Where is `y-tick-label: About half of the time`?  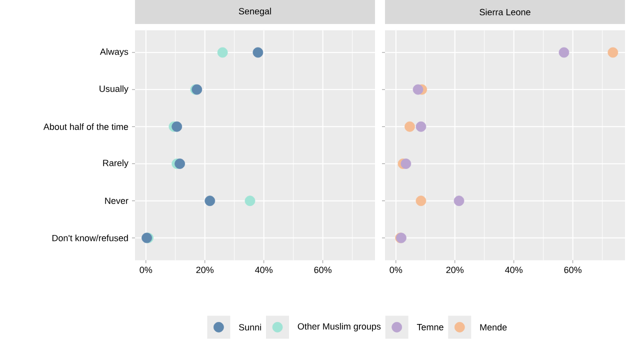 y-tick-label: About half of the time is located at coordinates (85, 126).